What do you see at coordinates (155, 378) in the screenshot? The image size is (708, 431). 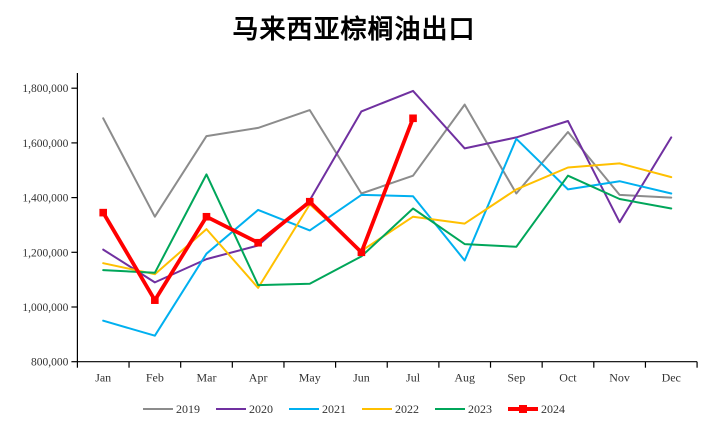 I see `x-axis-label: Feb` at bounding box center [155, 378].